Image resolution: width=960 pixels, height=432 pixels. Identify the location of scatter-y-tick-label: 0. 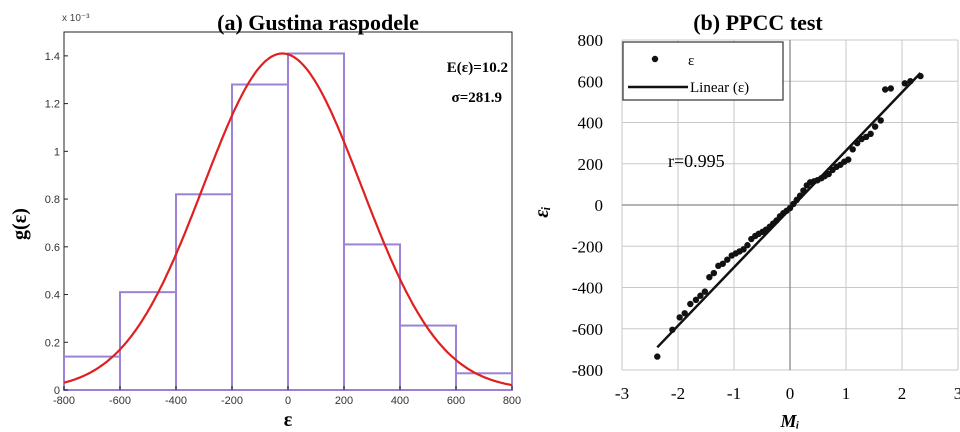
(599, 205).